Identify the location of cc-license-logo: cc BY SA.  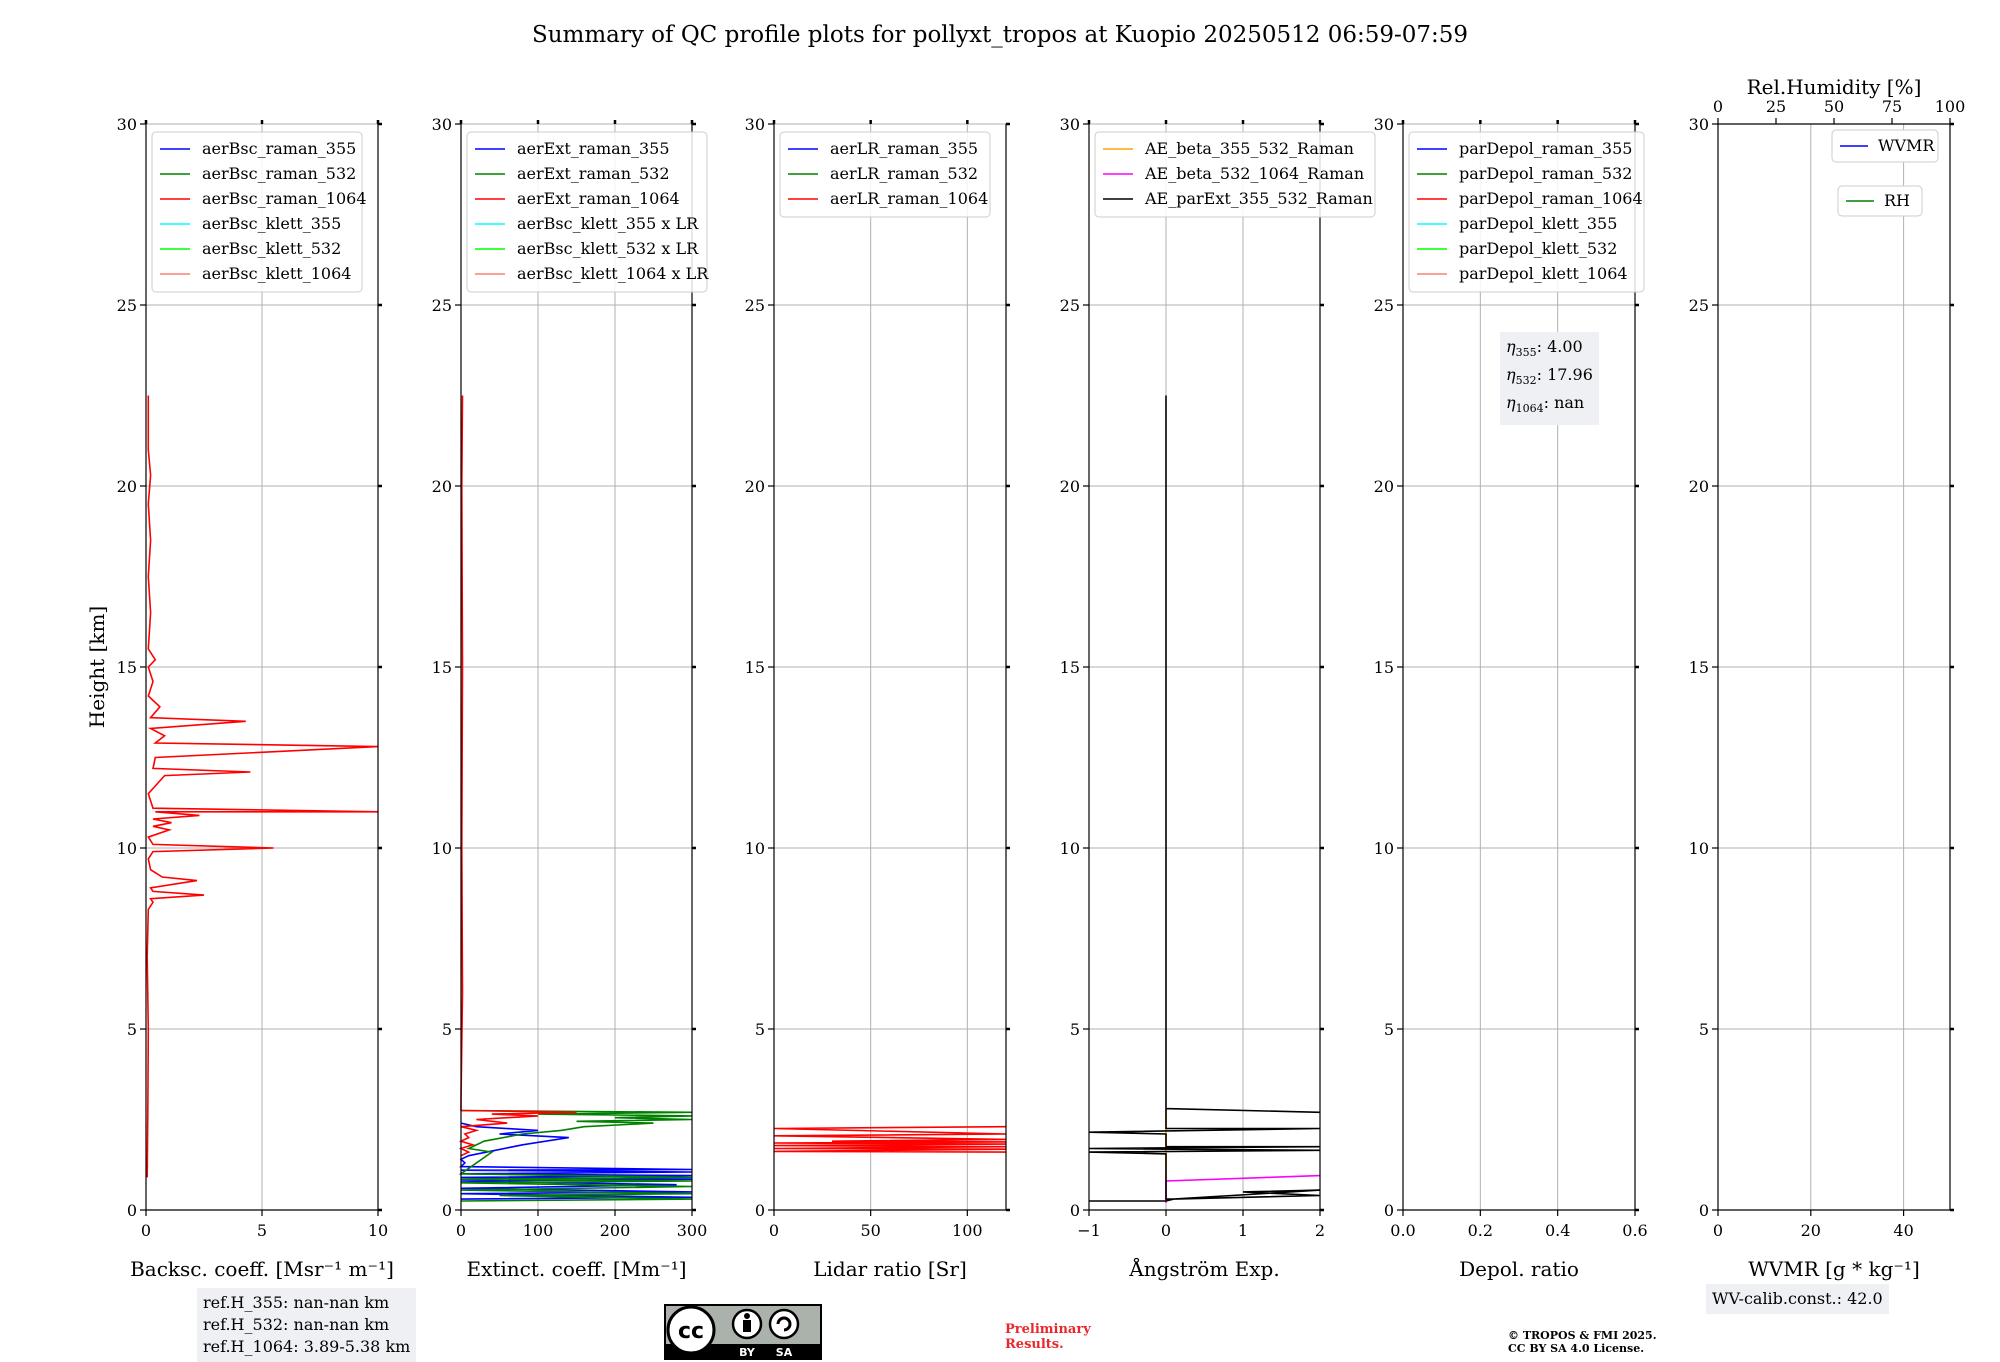
(743, 1332).